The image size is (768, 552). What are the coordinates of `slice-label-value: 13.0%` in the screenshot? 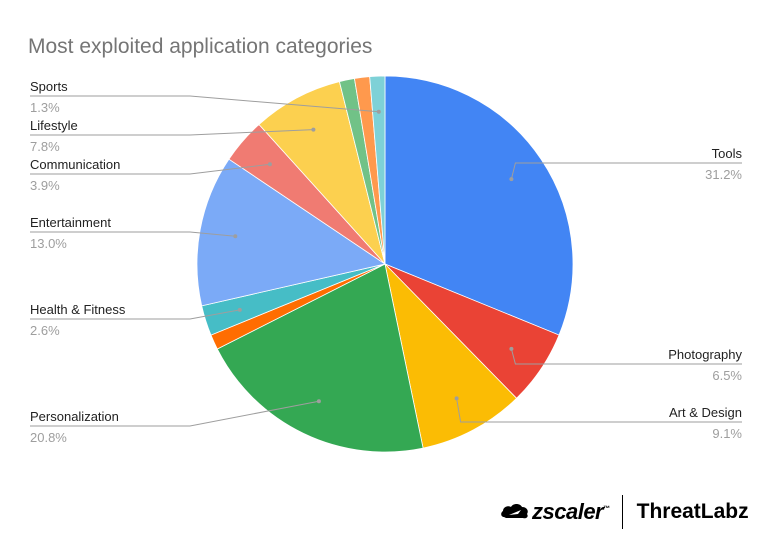 It's located at (48, 243).